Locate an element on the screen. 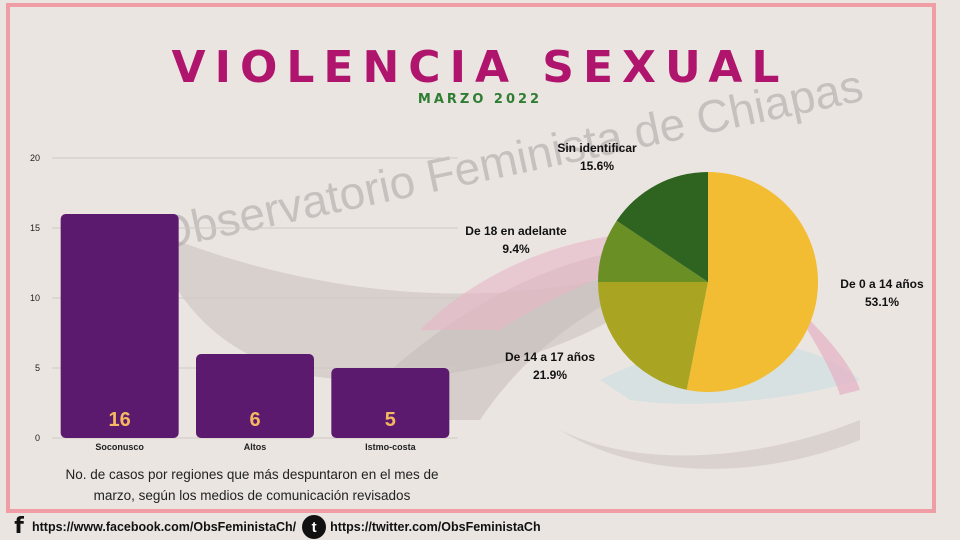 The image size is (960, 540). y-tick-label: 10 is located at coordinates (35, 298).